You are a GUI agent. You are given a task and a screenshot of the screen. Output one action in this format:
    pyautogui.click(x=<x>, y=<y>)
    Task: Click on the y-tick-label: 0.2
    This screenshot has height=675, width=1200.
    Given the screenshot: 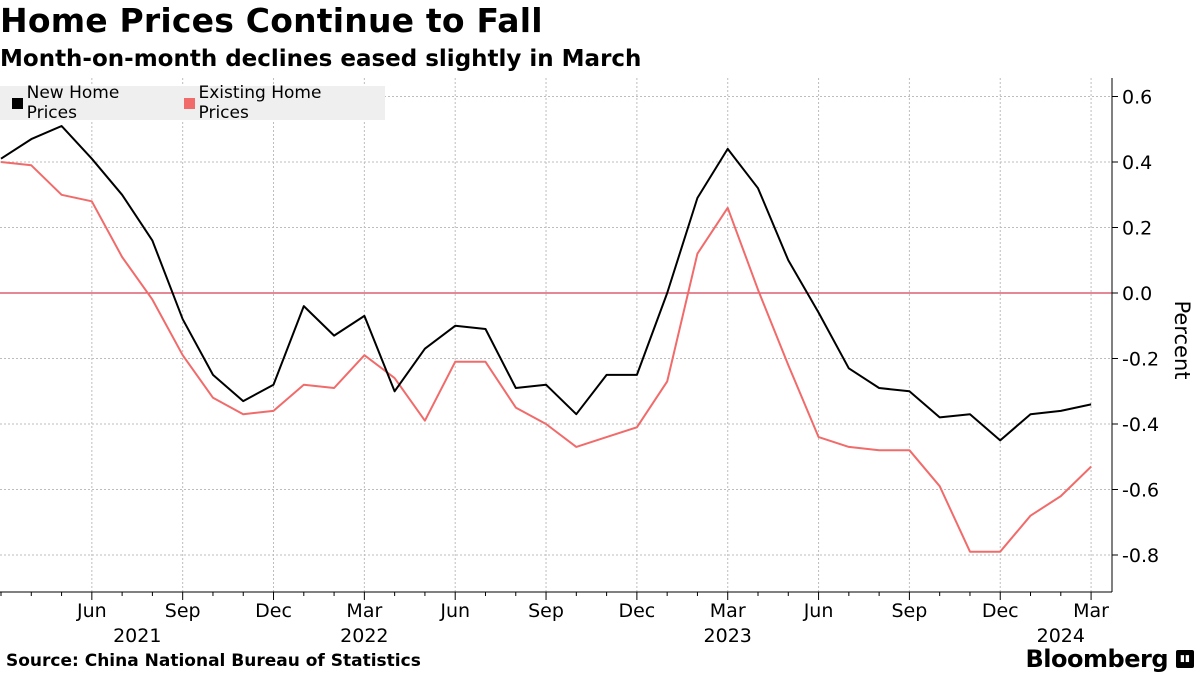 What is the action you would take?
    pyautogui.click(x=1137, y=229)
    